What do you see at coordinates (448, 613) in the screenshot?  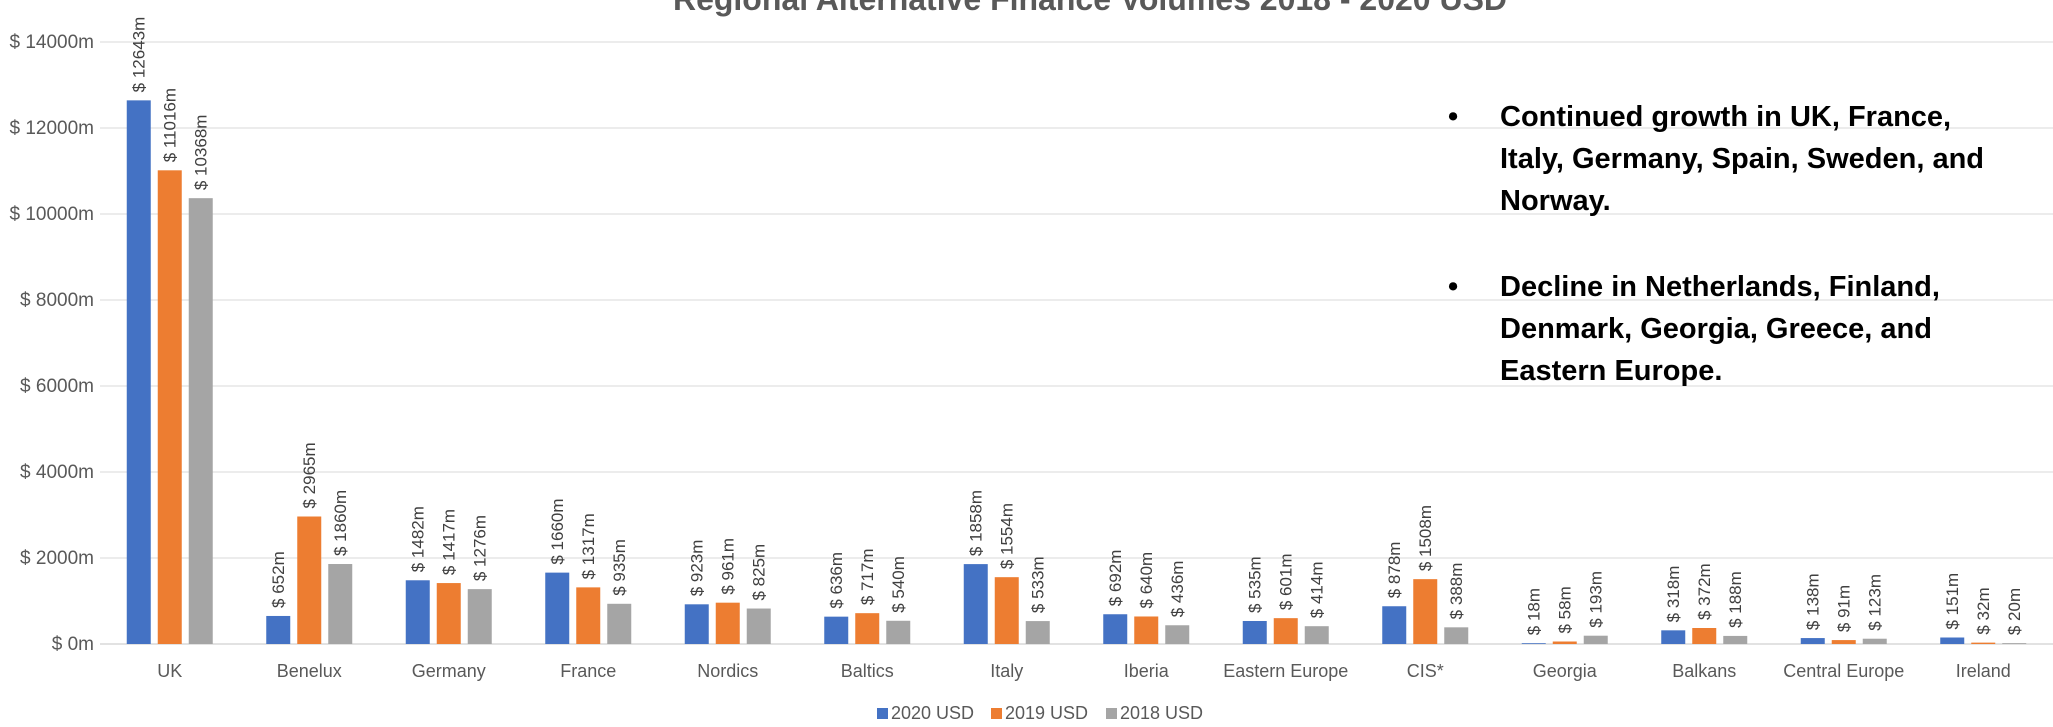 I see `bar-germany-2019` at bounding box center [448, 613].